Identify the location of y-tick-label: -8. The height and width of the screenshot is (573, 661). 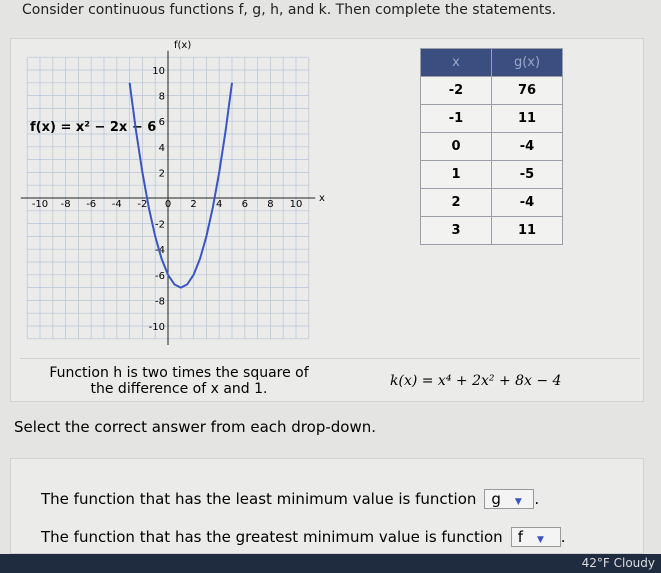
(160, 301).